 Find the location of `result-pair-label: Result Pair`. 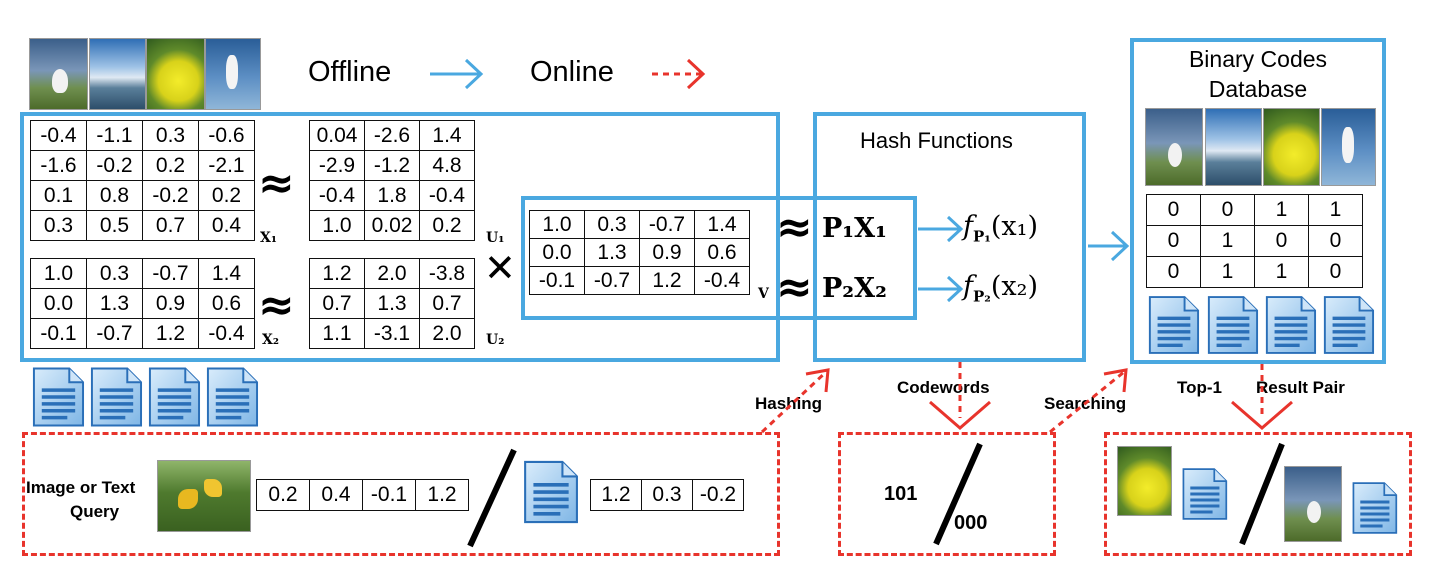

result-pair-label: Result Pair is located at coordinates (1300, 387).